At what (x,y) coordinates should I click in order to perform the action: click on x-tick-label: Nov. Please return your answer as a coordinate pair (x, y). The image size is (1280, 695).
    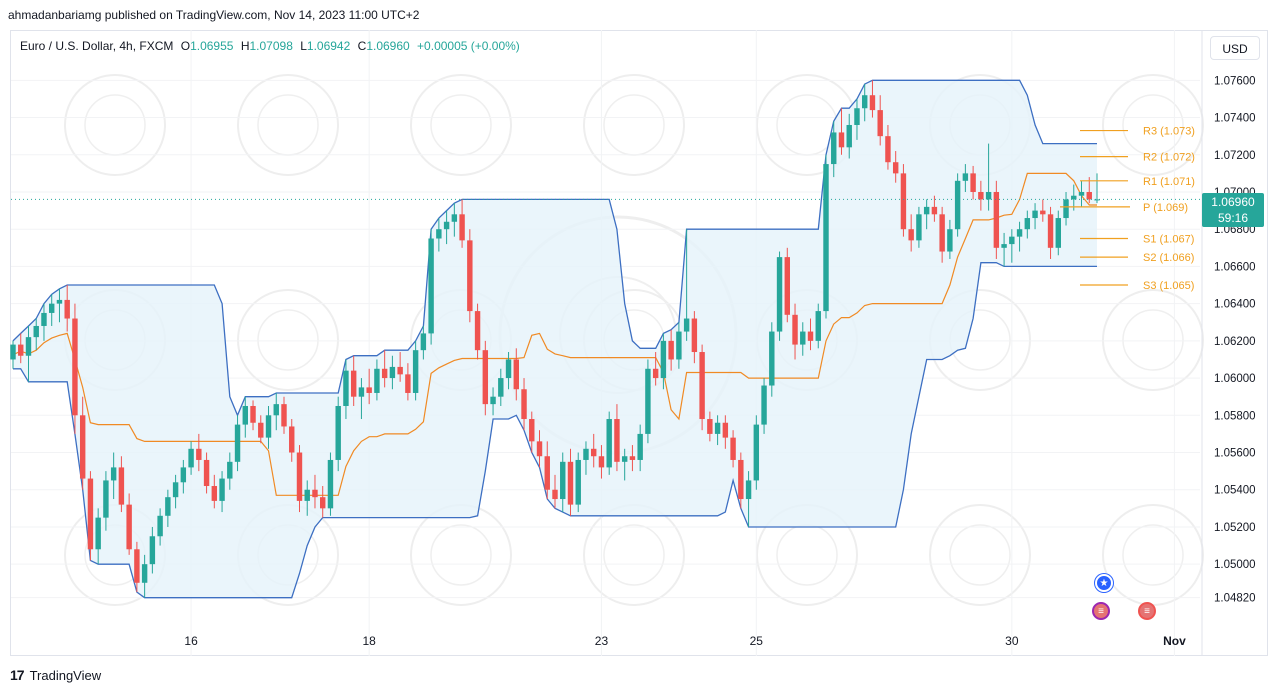
    Looking at the image, I should click on (1174, 641).